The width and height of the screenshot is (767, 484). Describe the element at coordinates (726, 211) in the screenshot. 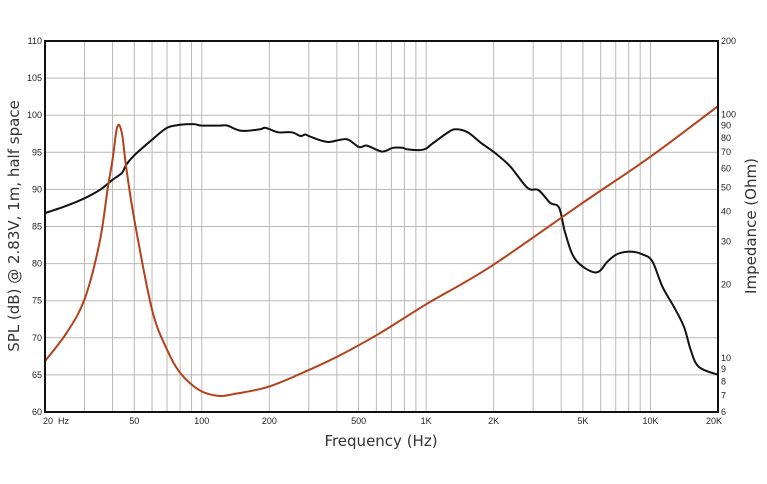

I see `y2-tick-label: 40` at that location.